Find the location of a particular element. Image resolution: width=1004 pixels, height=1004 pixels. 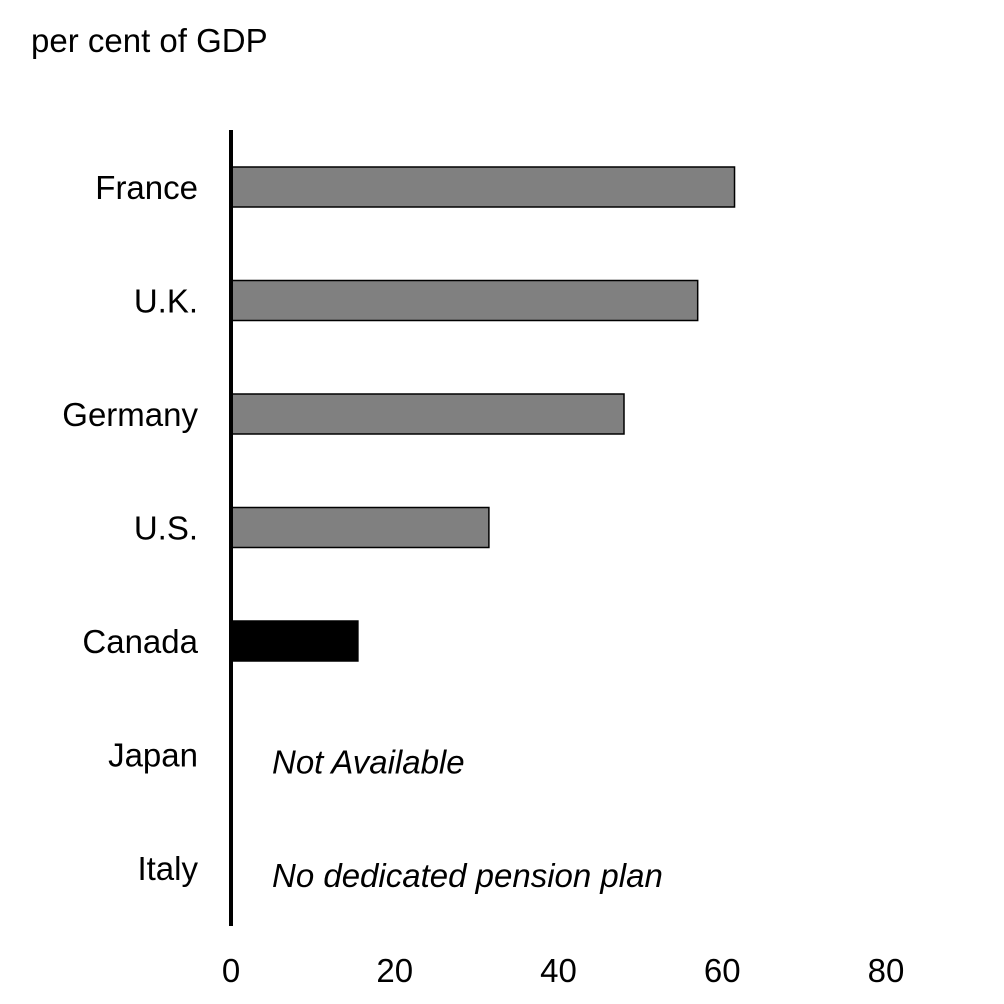

bar-u-s is located at coordinates (360, 527).